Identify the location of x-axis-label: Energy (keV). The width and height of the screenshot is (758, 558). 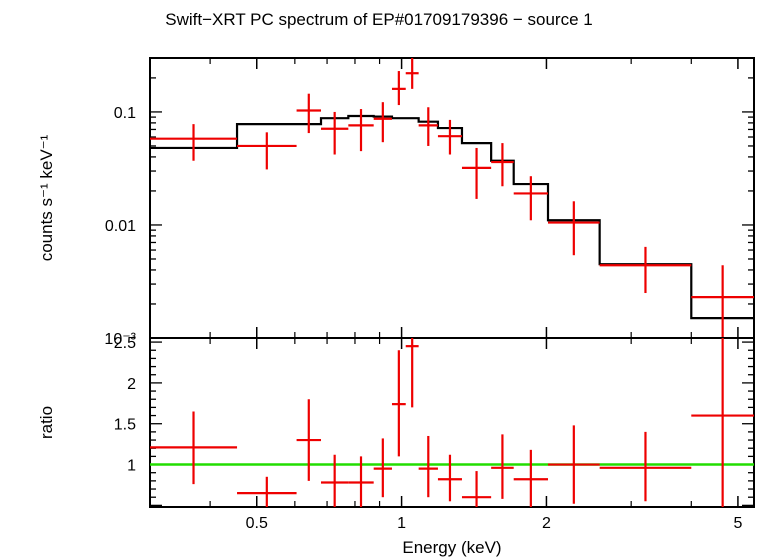
(451, 547).